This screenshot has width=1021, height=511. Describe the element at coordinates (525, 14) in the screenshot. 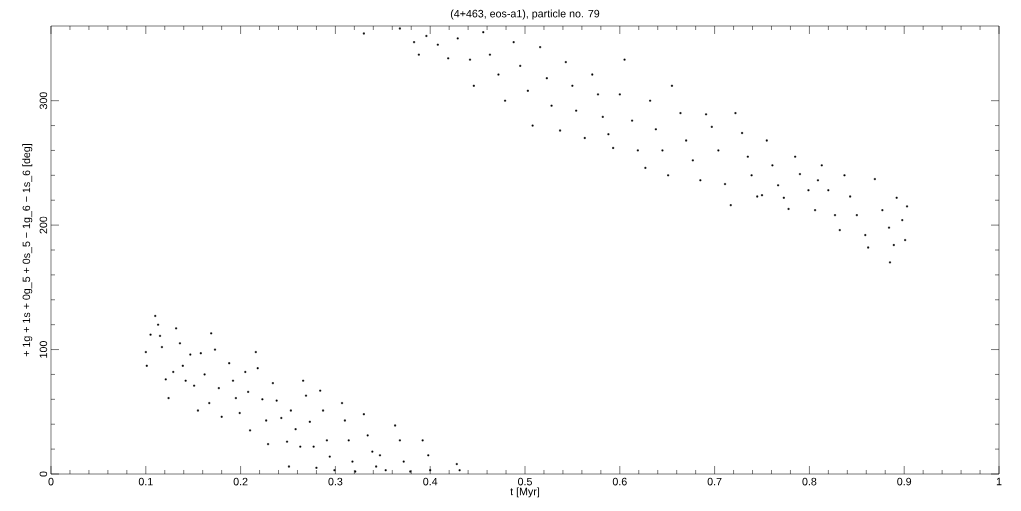

I see `chart-title: (4+463, eos-a1), particle no. 79` at that location.